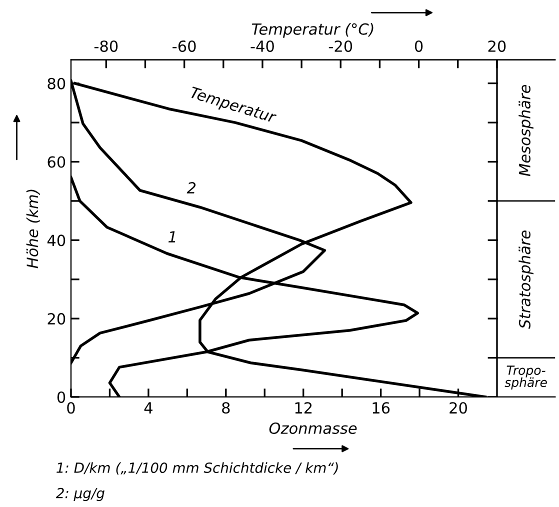  Describe the element at coordinates (61, 397) in the screenshot. I see `y-tick-label: 0` at that location.